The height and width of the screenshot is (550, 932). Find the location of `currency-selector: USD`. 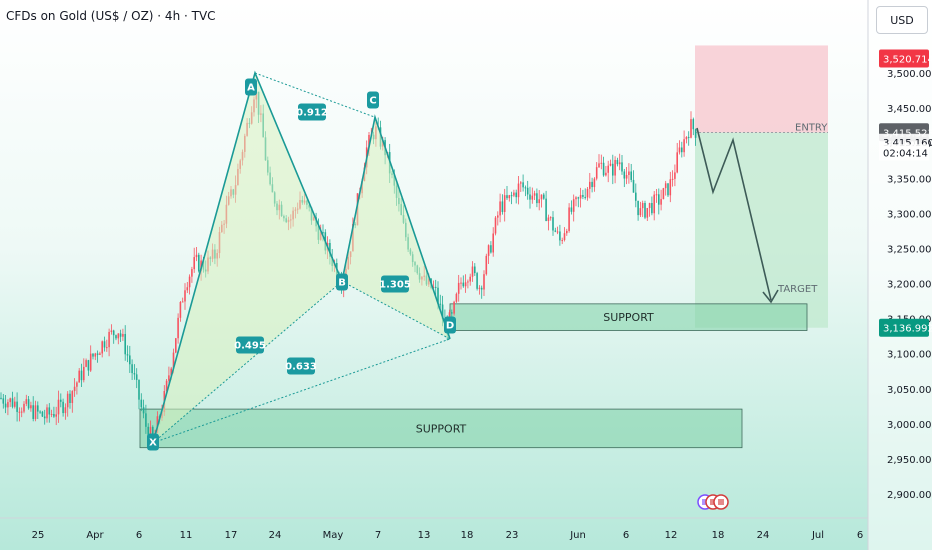

currency-selector: USD is located at coordinates (902, 20).